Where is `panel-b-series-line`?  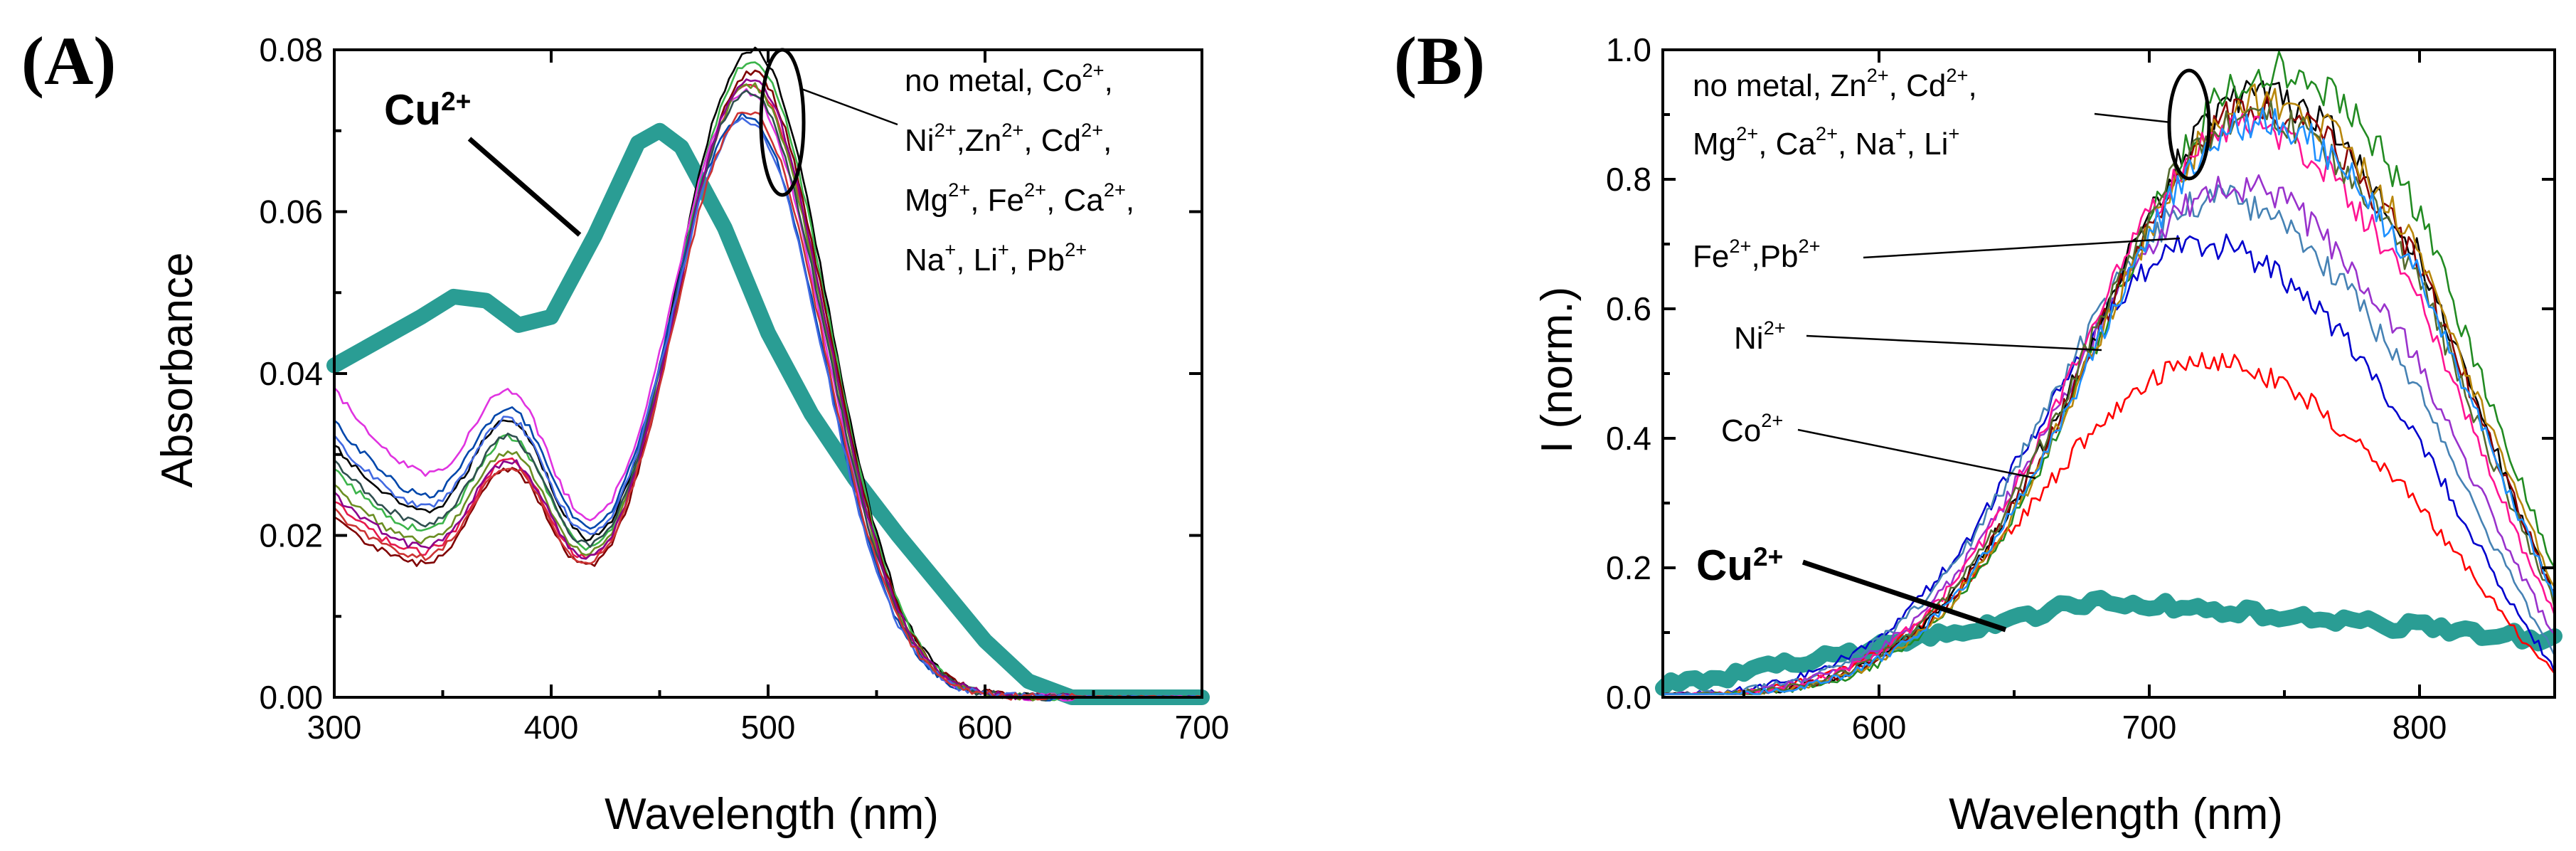
panel-b-series-line is located at coordinates (2109, 524).